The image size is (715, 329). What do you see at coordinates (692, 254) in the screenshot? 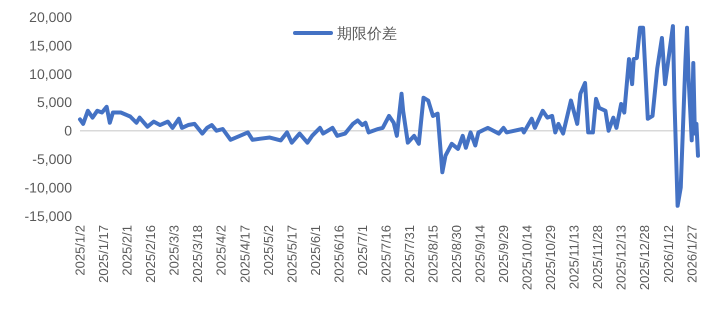
I see `x-tick-label: 2026/1/27` at bounding box center [692, 254].